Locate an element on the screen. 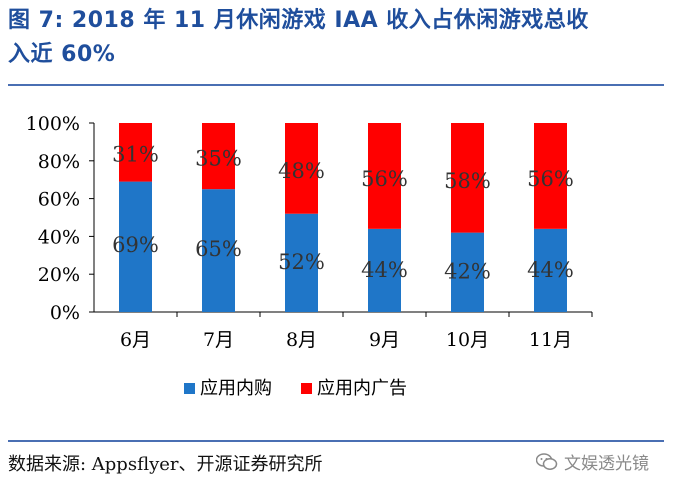 This screenshot has width=673, height=485. data-label: 35% is located at coordinates (218, 158).